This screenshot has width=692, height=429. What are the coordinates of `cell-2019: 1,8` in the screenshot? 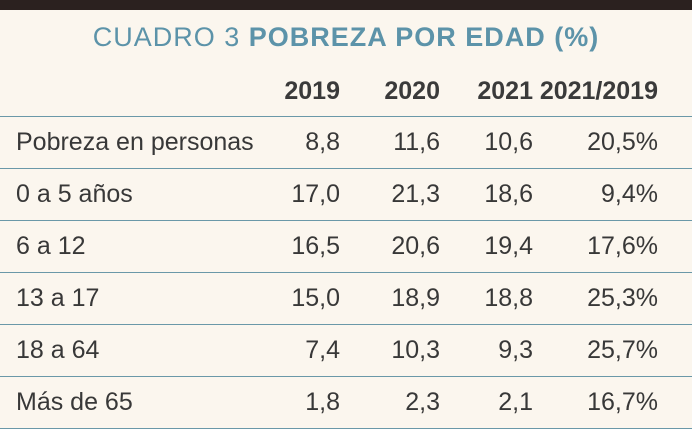 It's located at (303, 402).